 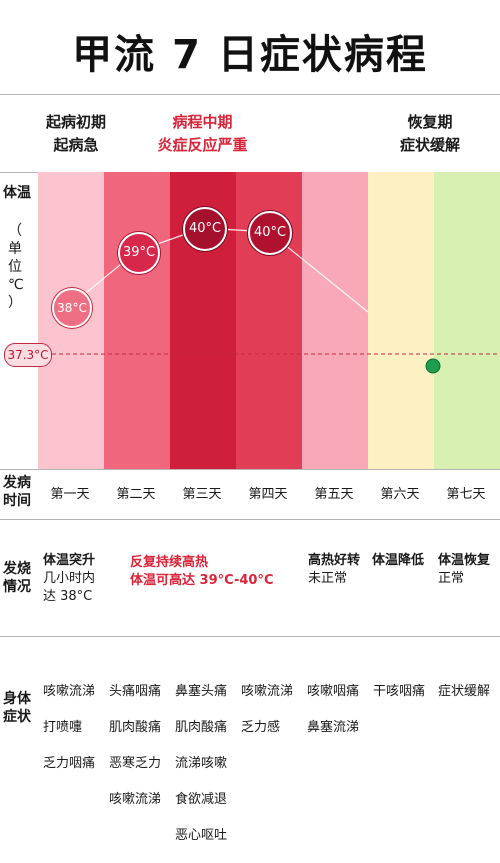 What do you see at coordinates (261, 727) in the screenshot?
I see `symptom-item: 乏力感` at bounding box center [261, 727].